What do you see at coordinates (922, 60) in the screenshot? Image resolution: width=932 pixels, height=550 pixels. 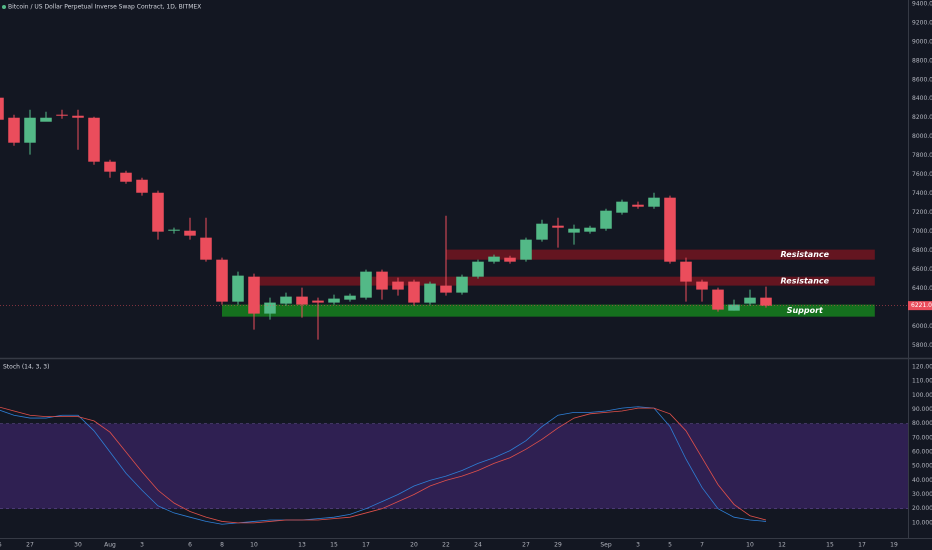 I see `y-tick-label: 8800.0` at bounding box center [922, 60].